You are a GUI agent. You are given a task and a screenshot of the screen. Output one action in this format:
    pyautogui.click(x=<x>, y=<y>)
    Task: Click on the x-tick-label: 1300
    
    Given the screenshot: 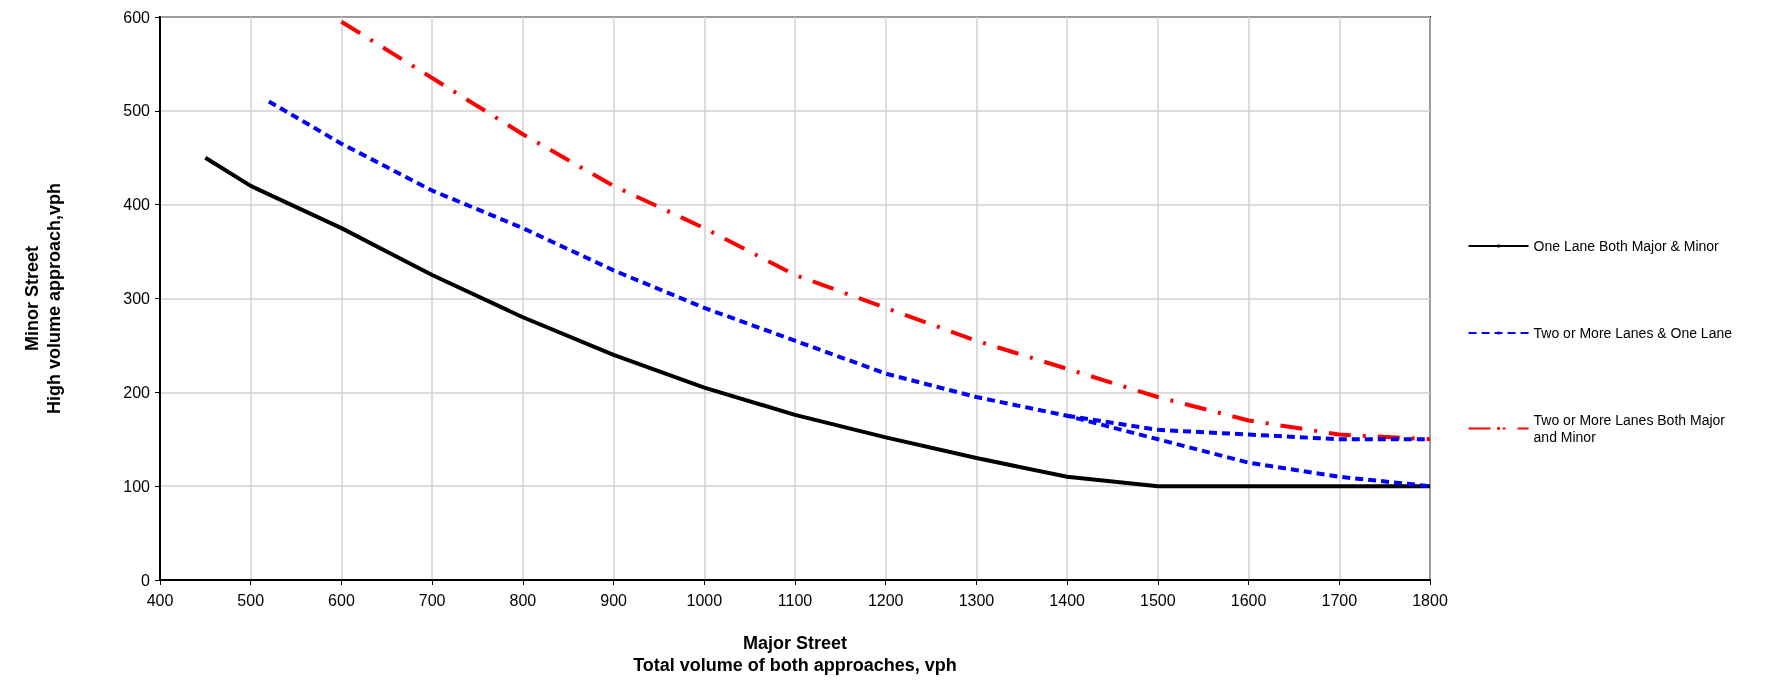 What is the action you would take?
    pyautogui.click(x=976, y=600)
    